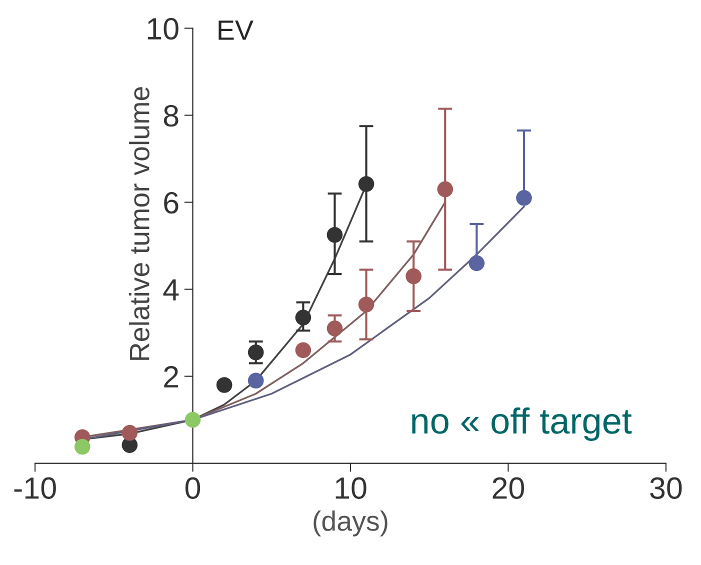 The width and height of the screenshot is (701, 565). Describe the element at coordinates (236, 30) in the screenshot. I see `chart-title: EV` at that location.